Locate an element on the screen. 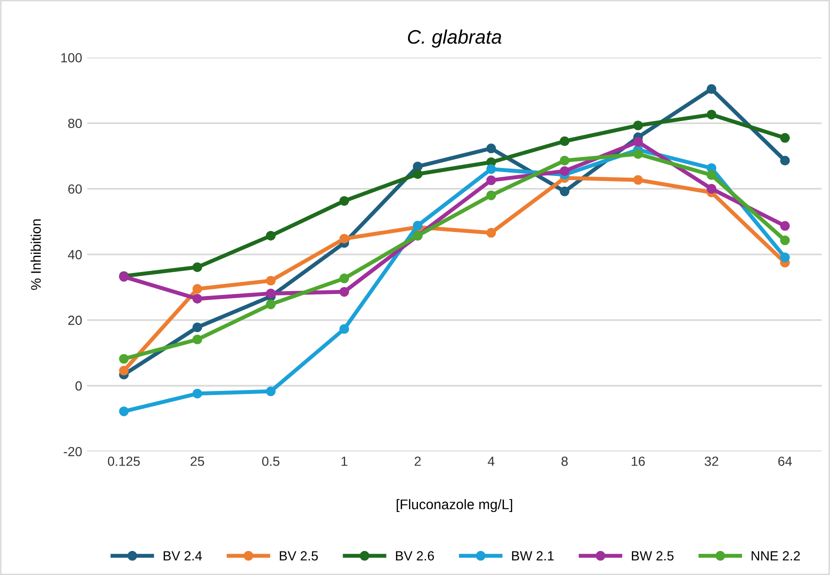 Image resolution: width=830 pixels, height=575 pixels. y-tick-label: 80 is located at coordinates (75, 123).